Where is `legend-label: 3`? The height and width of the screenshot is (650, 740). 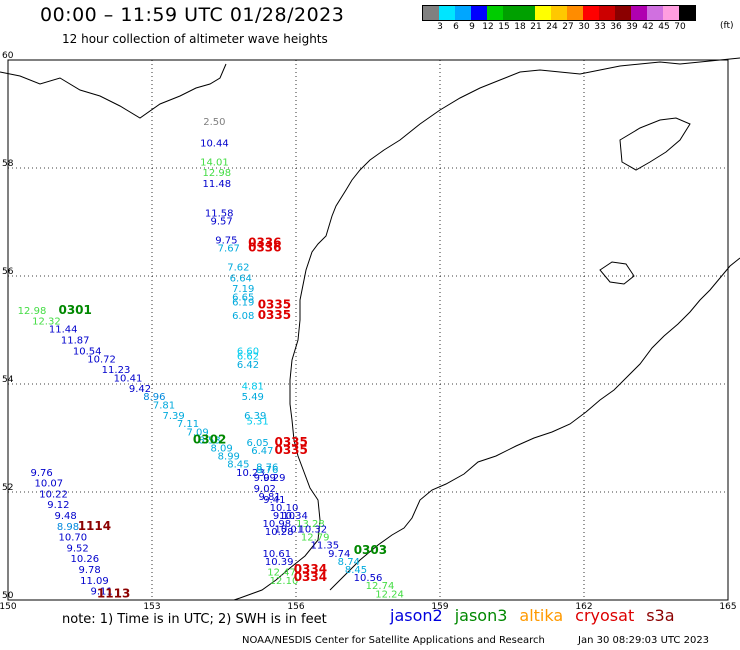 legend-label: 3 is located at coordinates (440, 27).